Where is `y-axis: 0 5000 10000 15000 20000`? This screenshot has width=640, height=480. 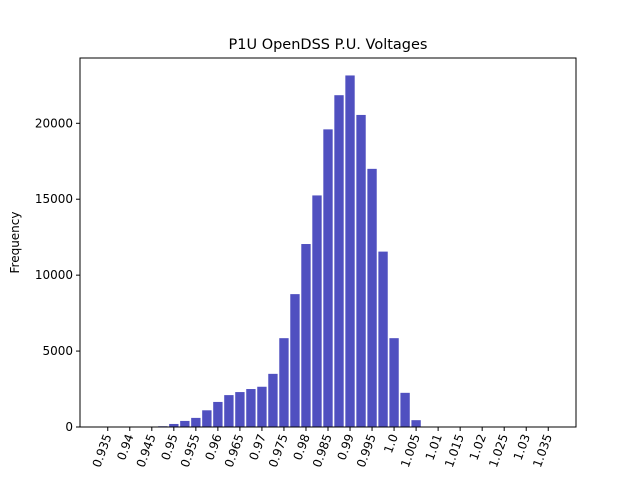
y-axis: 0 5000 10000 15000 20000 is located at coordinates (57, 275).